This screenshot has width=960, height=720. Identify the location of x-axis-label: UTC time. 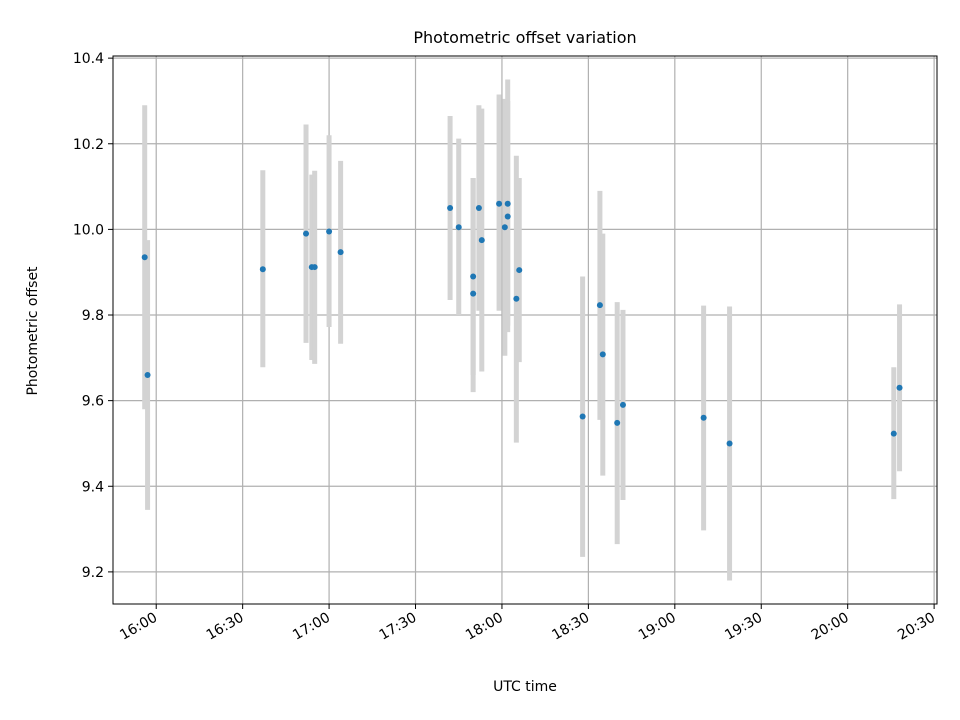
(525, 687).